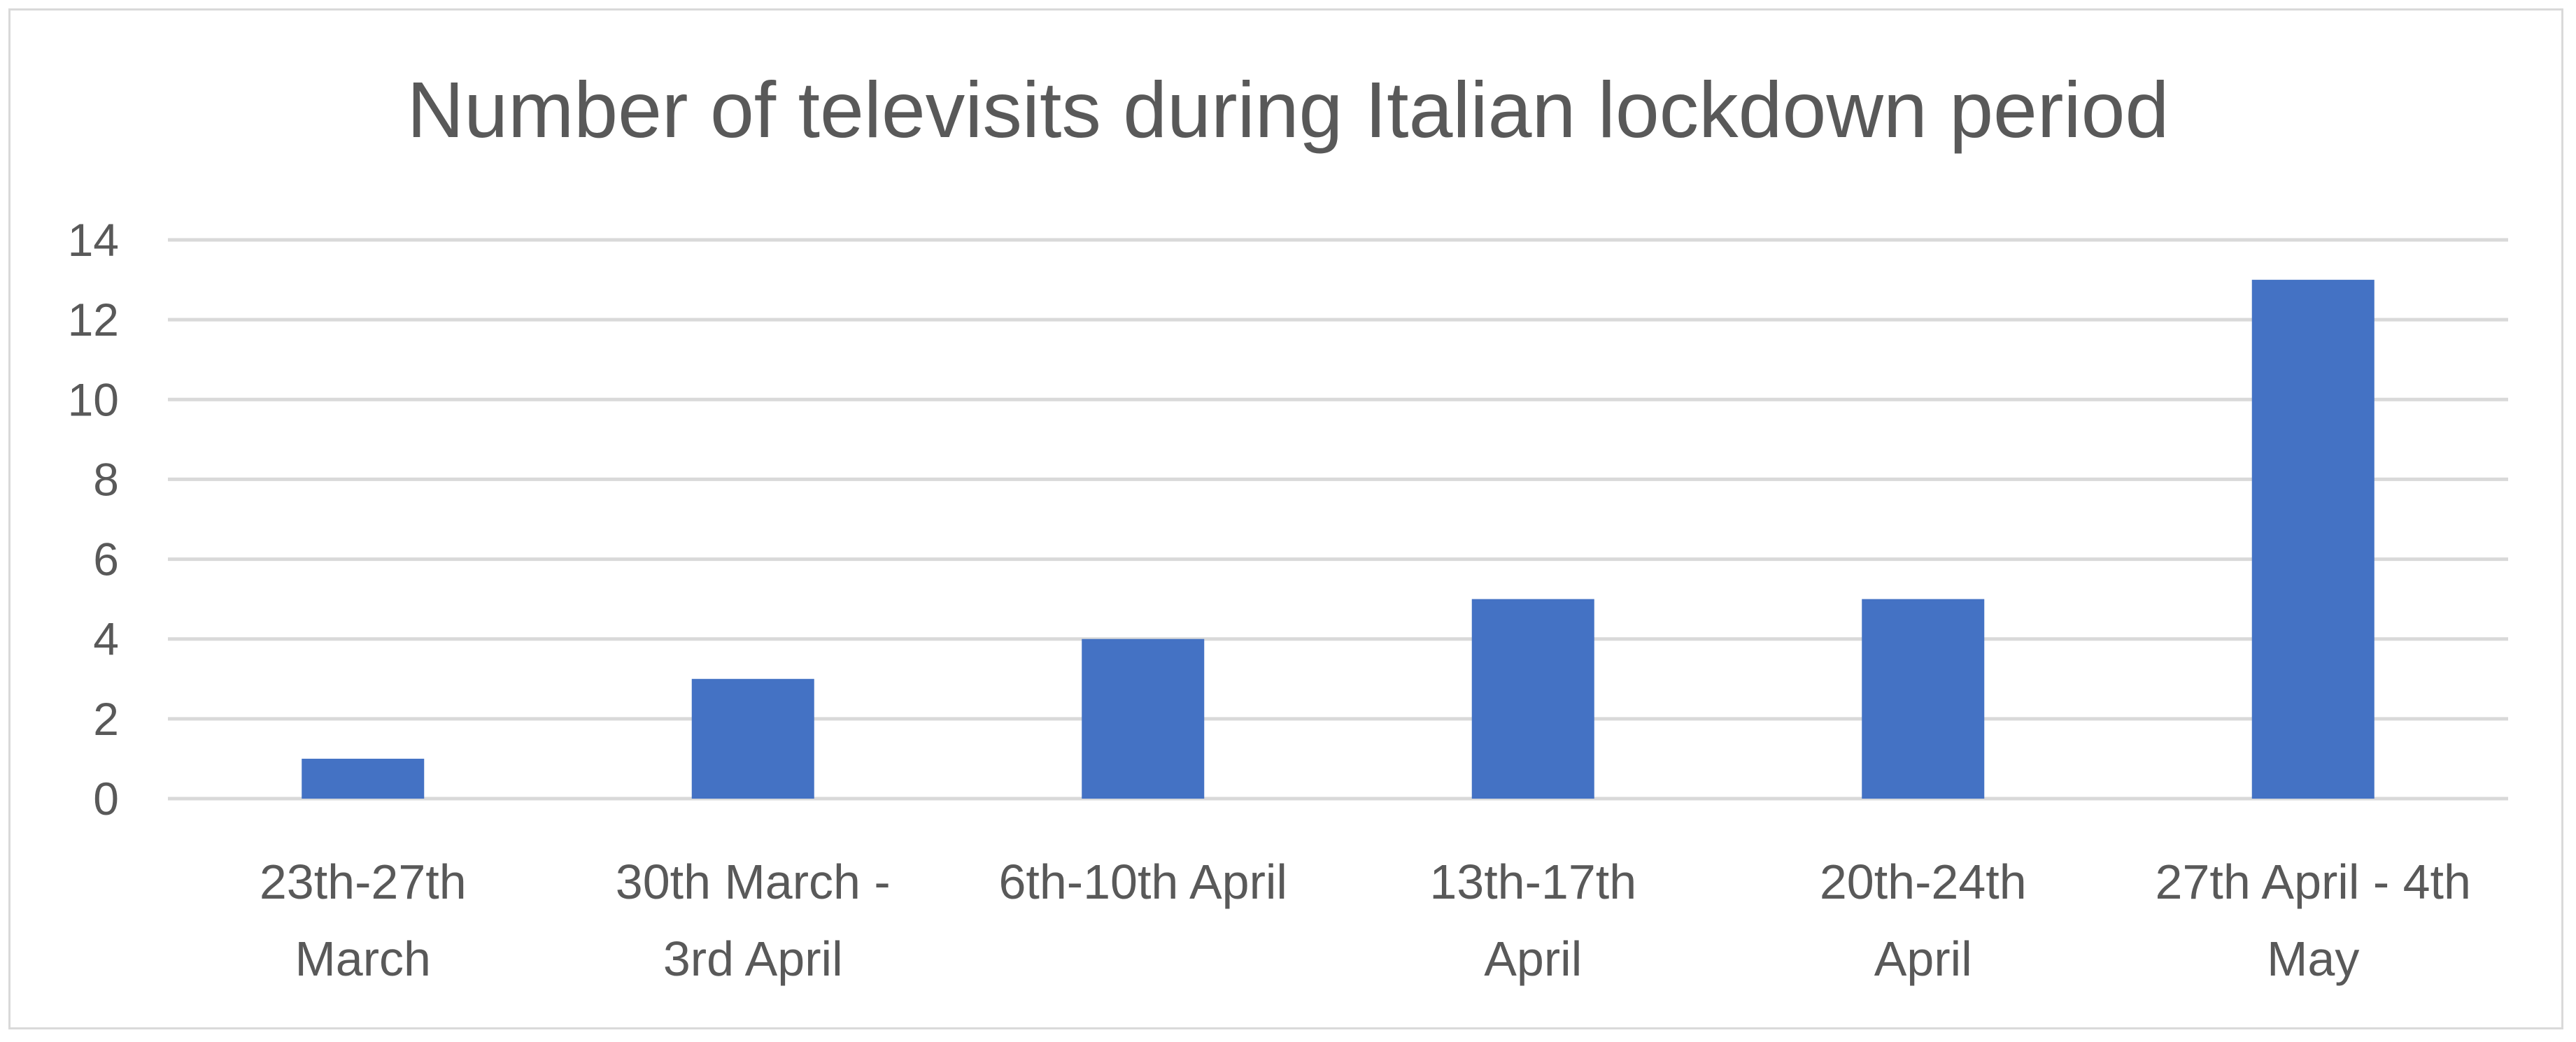 Image resolution: width=2576 pixels, height=1042 pixels. I want to click on y-axis-ticks: 0 2 4 6 8 10 12 14, so click(93, 519).